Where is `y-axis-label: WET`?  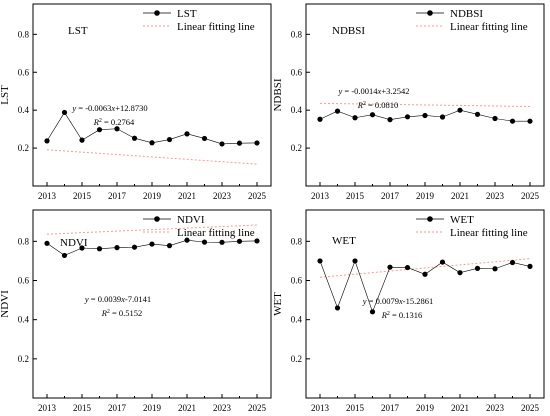 y-axis-label: WET is located at coordinates (278, 304).